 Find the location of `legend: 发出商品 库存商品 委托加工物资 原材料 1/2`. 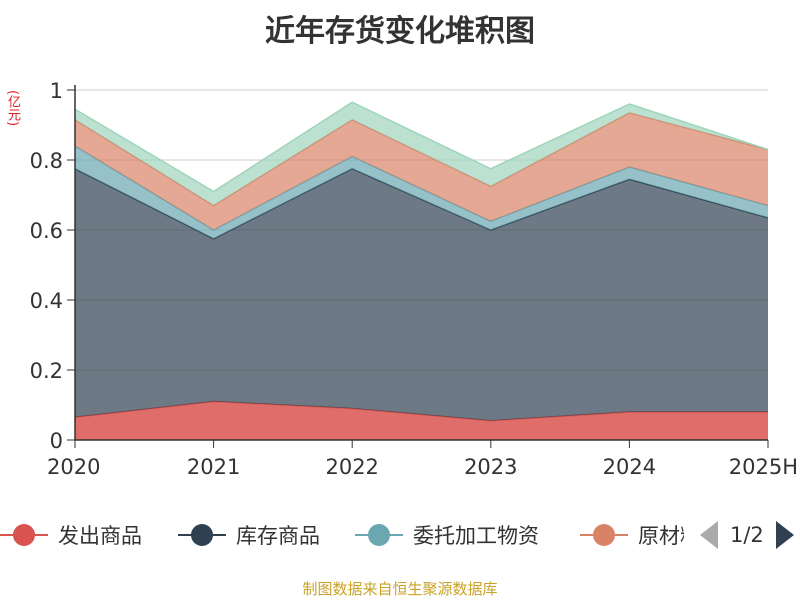

legend: 发出商品 库存商品 委托加工物资 原材料 1/2 is located at coordinates (400, 535).